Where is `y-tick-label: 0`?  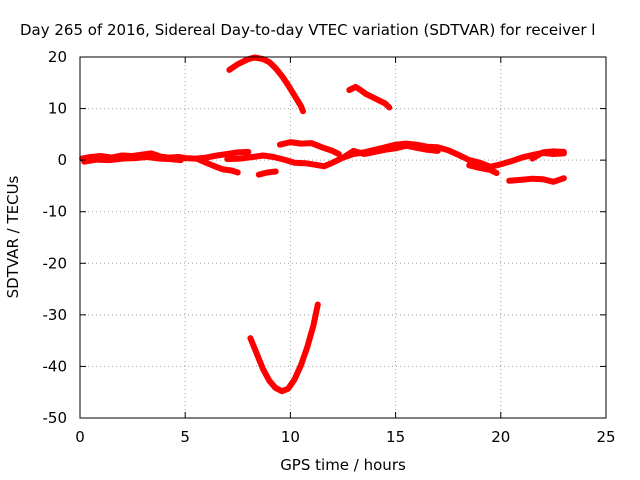
y-tick-label: 0 is located at coordinates (62, 160).